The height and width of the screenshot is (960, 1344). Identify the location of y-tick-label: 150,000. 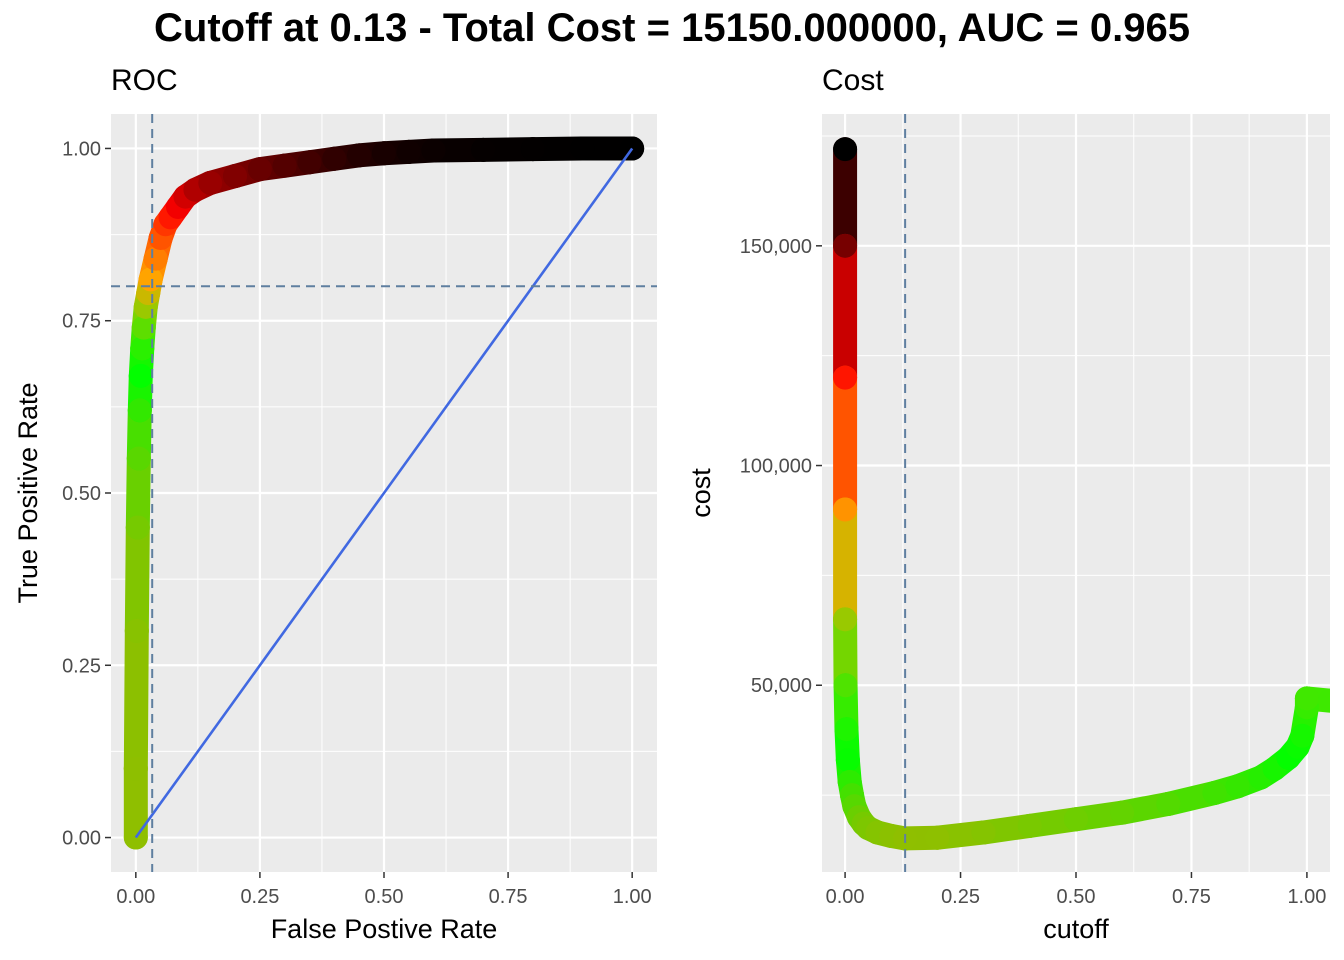
(776, 247).